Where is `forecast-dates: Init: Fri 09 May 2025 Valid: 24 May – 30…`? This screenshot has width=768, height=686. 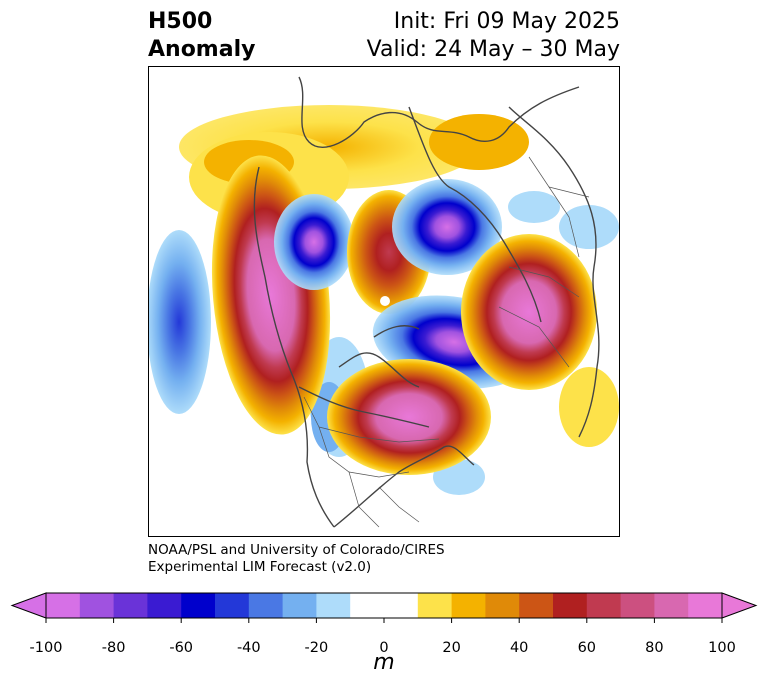
forecast-dates: Init: Fri 09 May 2025 Valid: 24 May – 30… is located at coordinates (493, 36).